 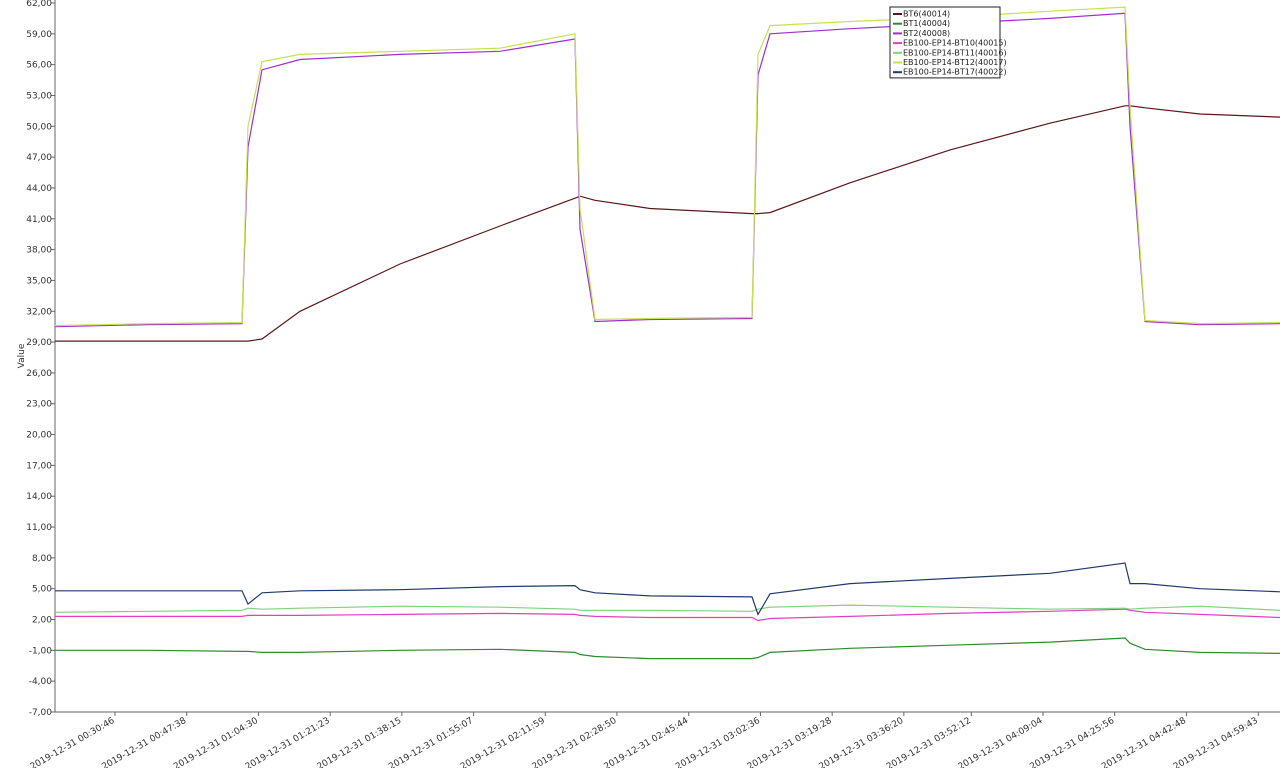 I want to click on y-tick-label: 17,00, so click(x=39, y=466).